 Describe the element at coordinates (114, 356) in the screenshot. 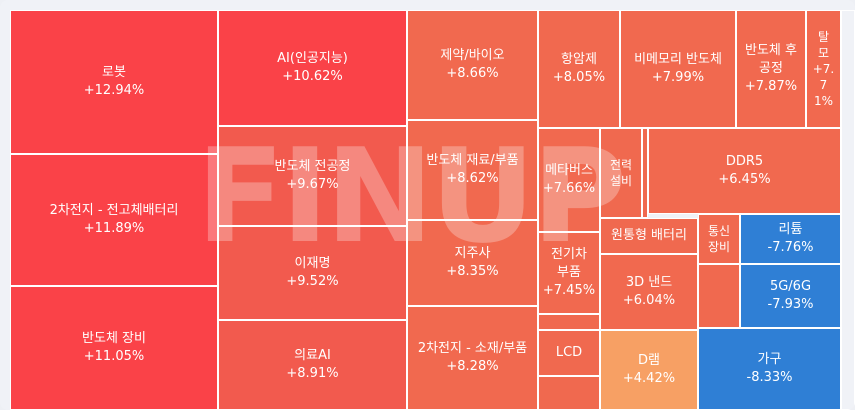

I see `sector-change: +11.05%` at that location.